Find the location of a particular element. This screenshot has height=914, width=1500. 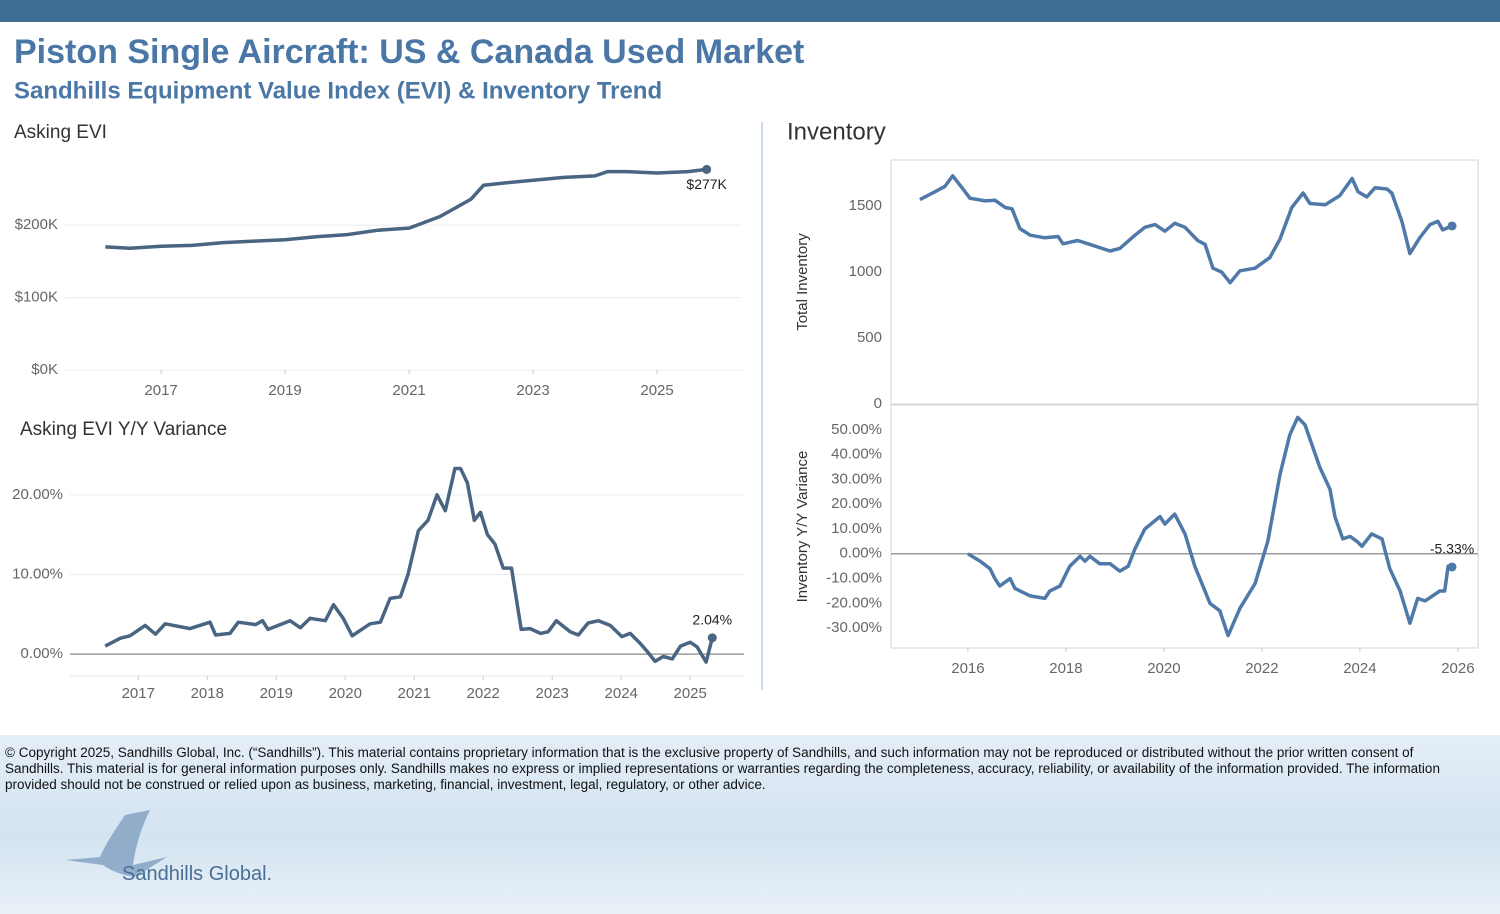

y-tick-label: 40.00% is located at coordinates (856, 454).